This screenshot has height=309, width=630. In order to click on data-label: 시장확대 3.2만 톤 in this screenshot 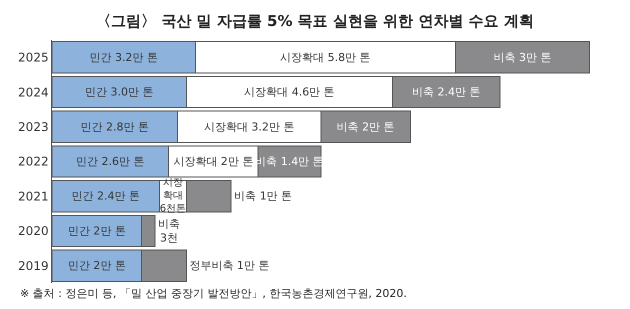, I will do `click(249, 127)`.